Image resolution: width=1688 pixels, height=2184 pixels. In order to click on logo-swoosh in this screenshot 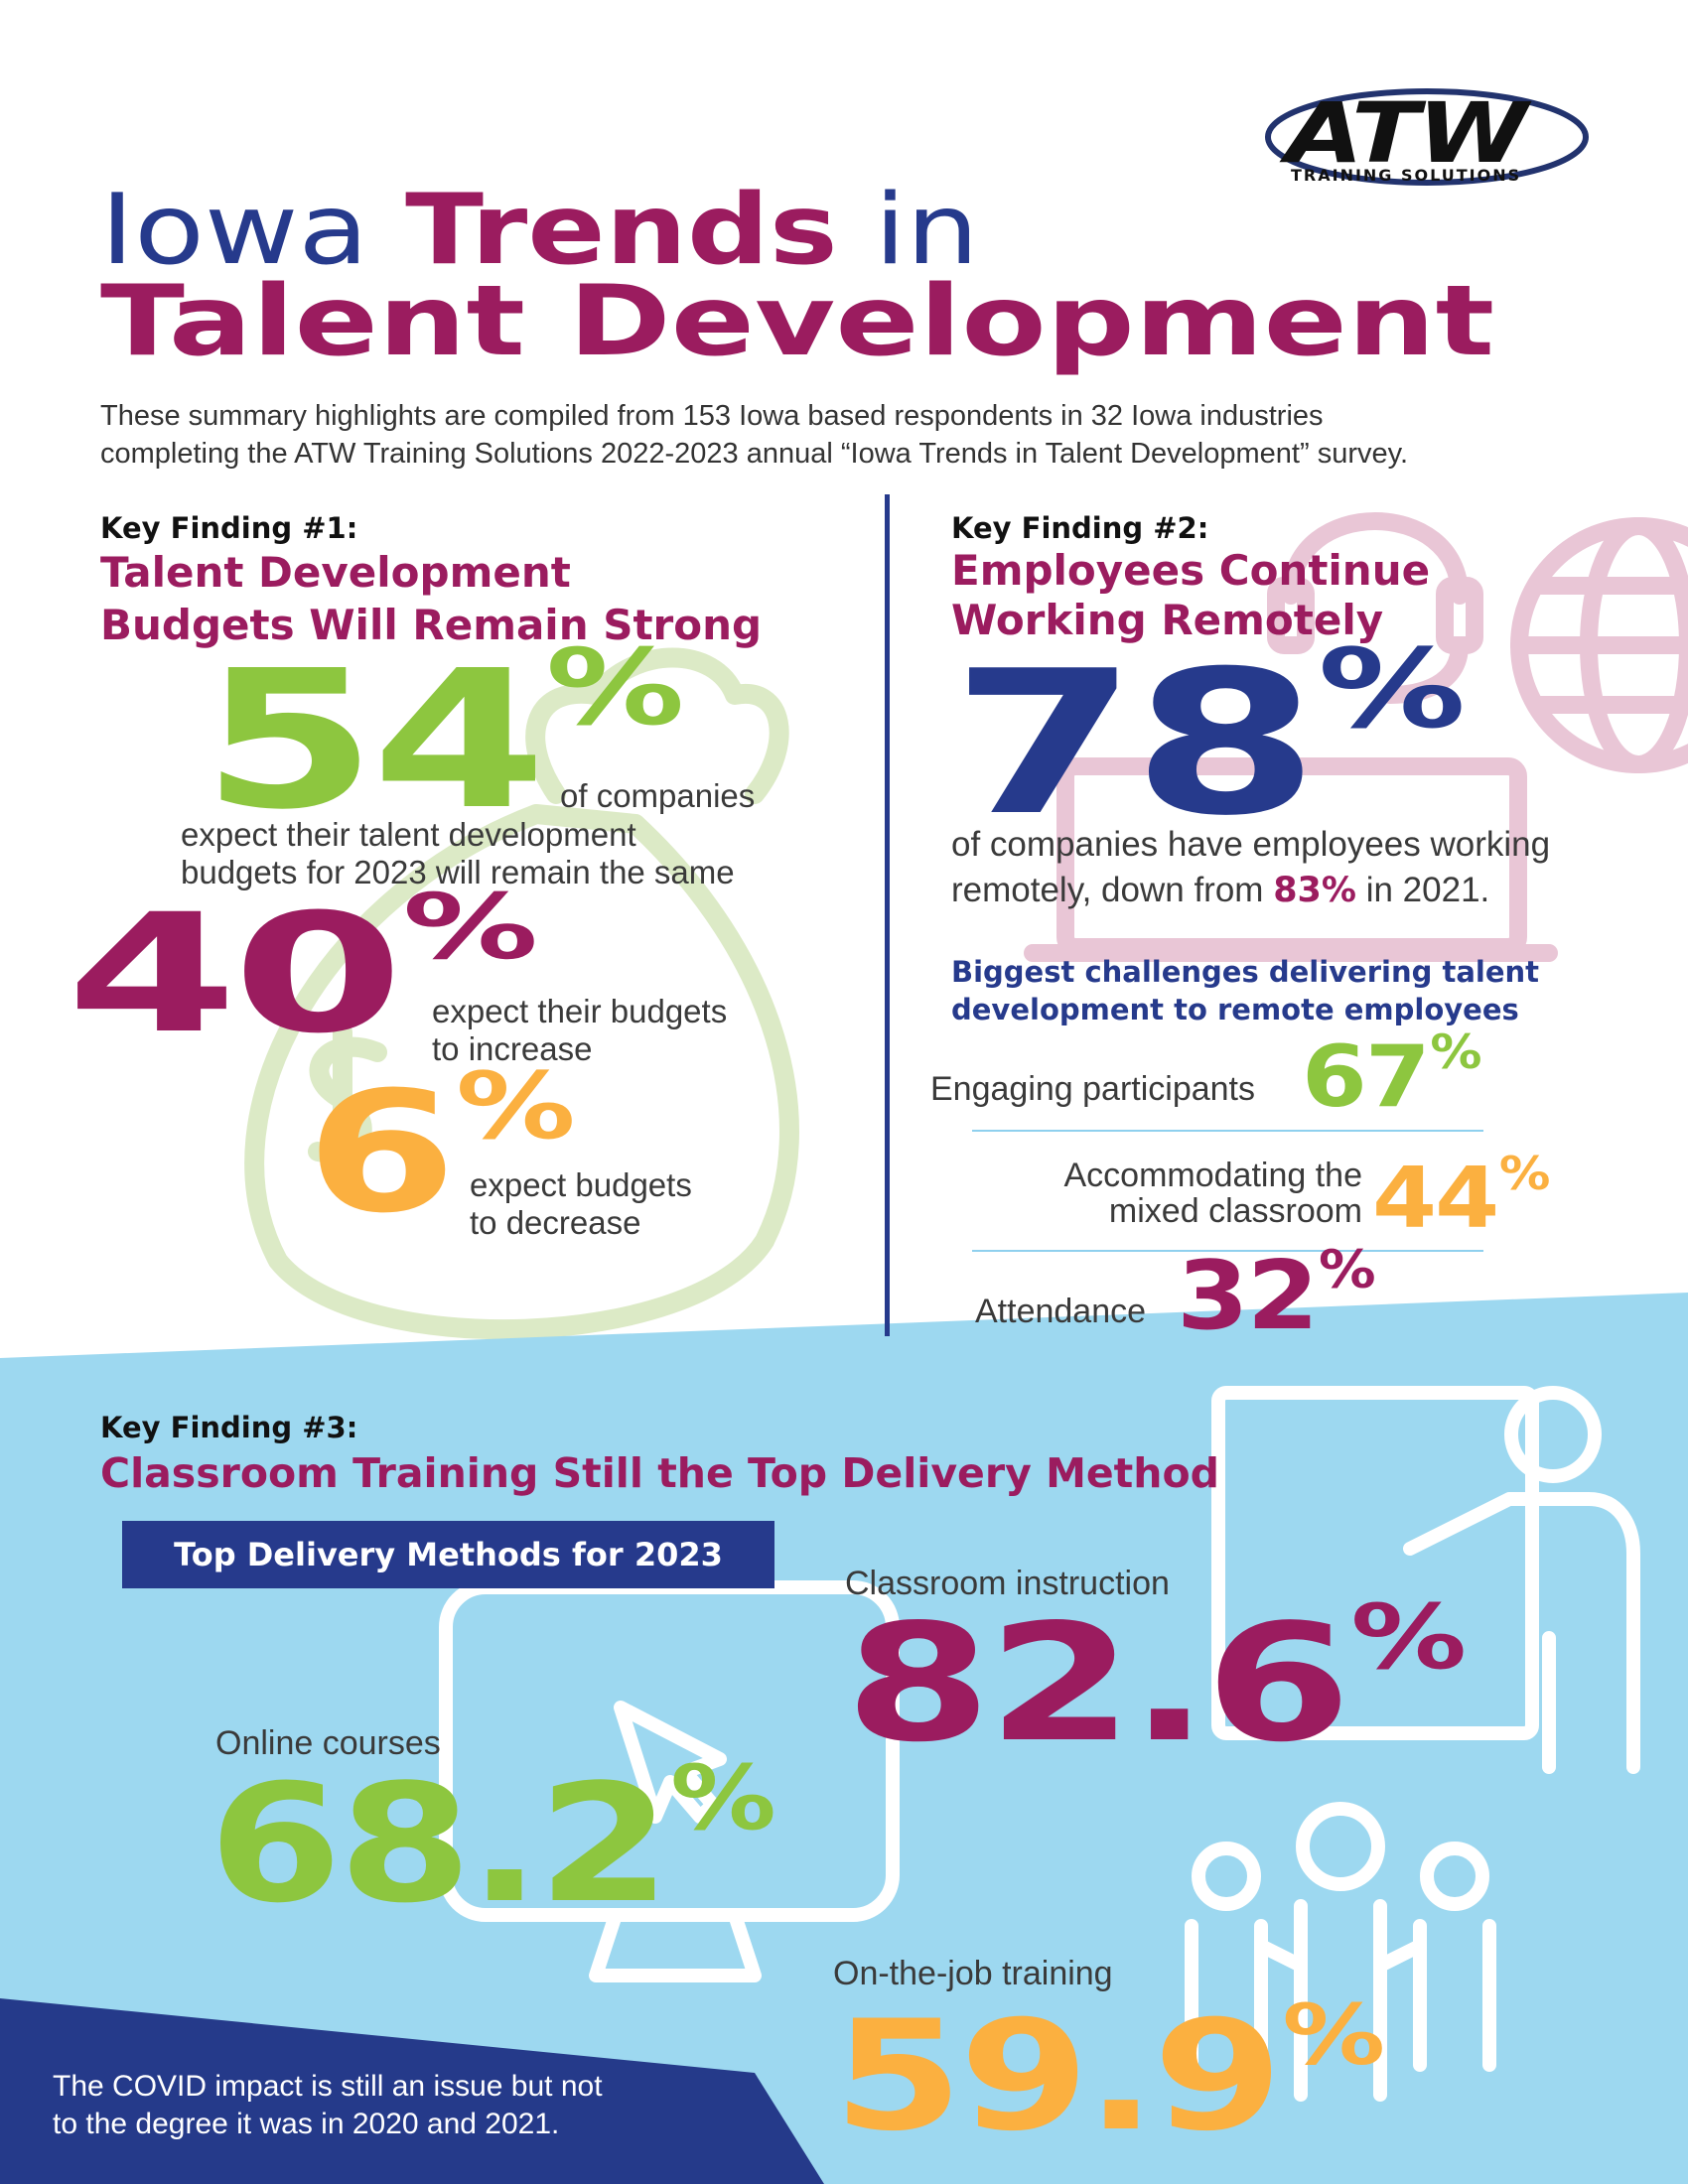, I will do `click(1427, 137)`.